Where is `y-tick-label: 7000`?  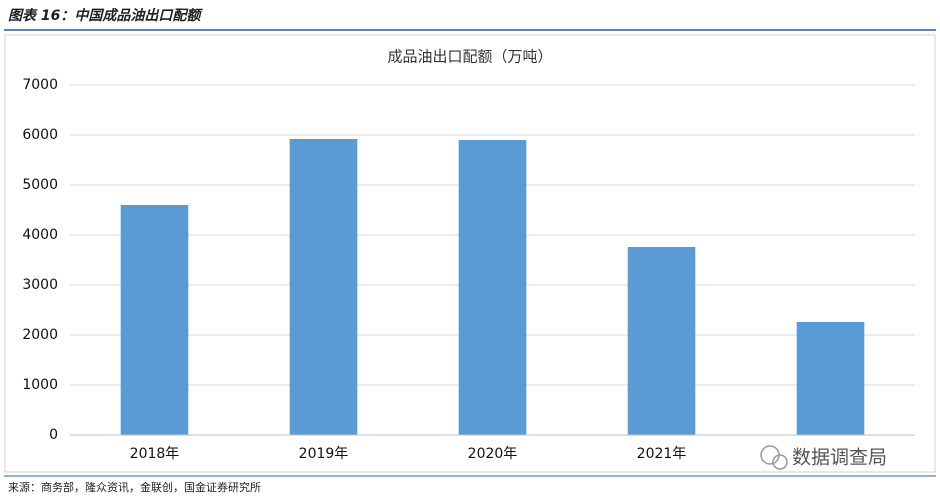 y-tick-label: 7000 is located at coordinates (40, 85).